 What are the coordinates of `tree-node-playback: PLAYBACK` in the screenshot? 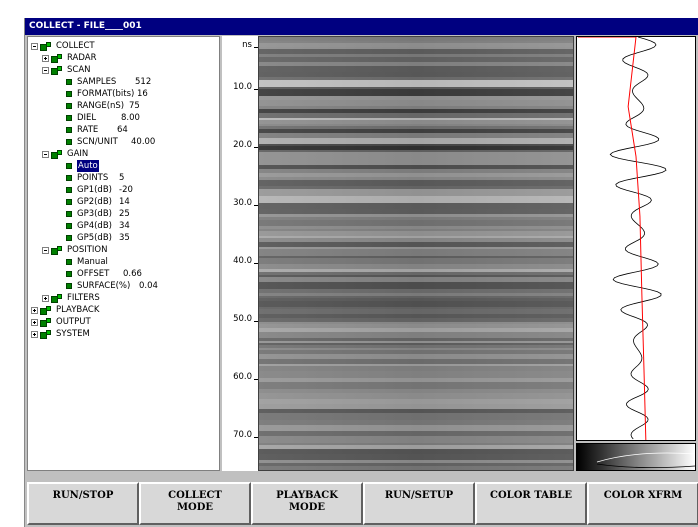 It's located at (65, 310).